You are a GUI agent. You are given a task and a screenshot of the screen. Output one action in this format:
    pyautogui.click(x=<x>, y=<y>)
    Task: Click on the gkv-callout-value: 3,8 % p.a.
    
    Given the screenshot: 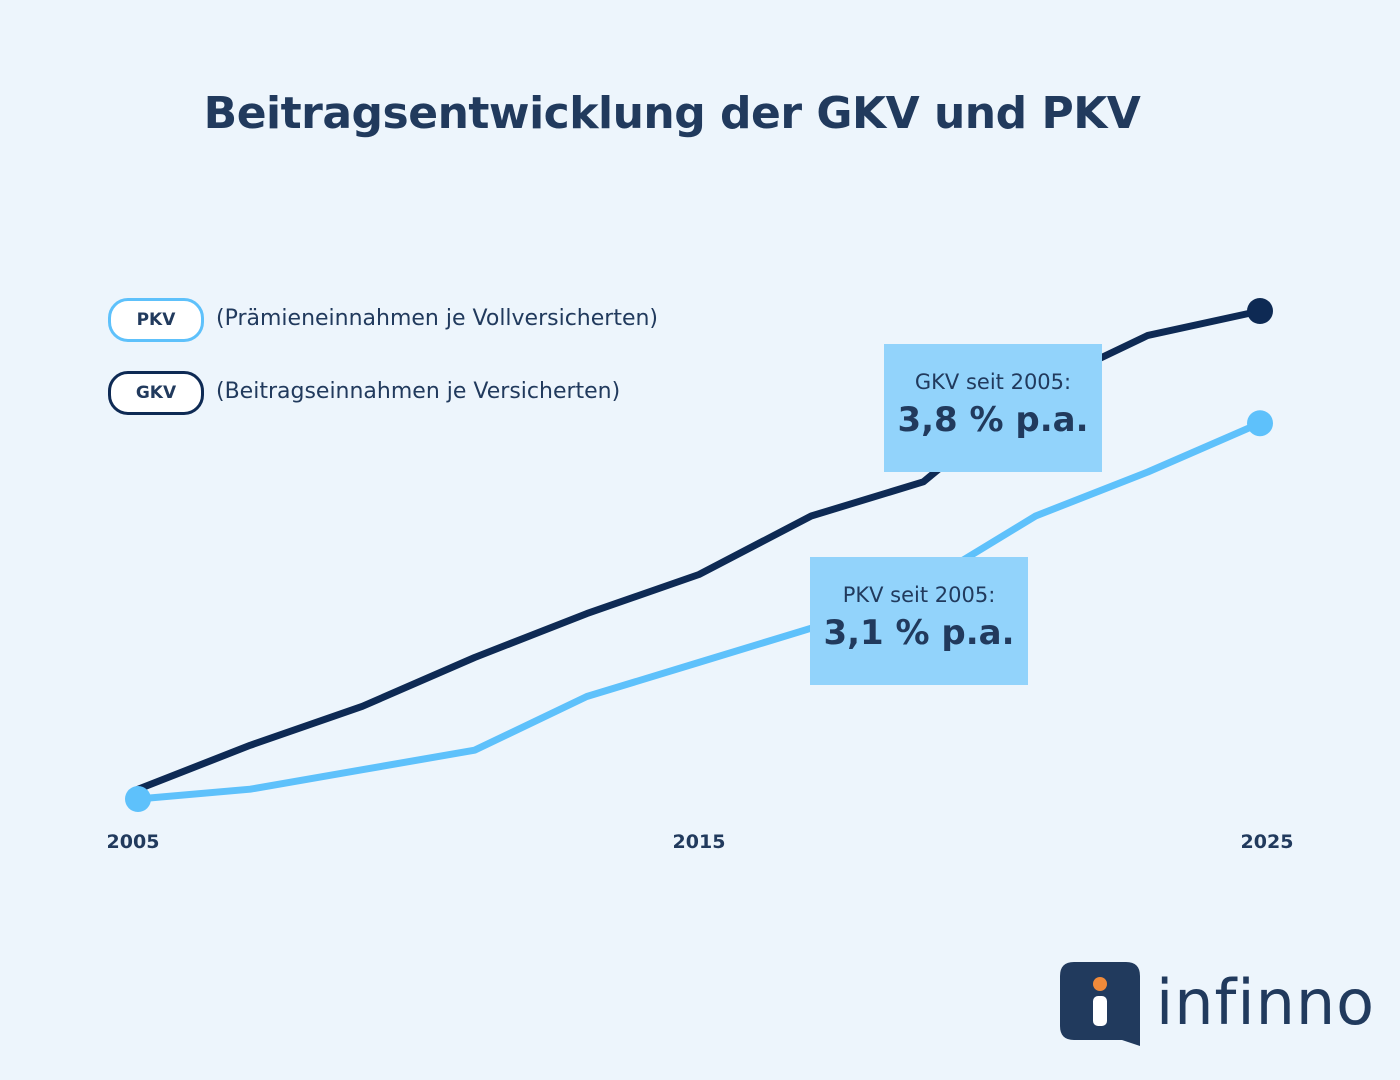 What is the action you would take?
    pyautogui.click(x=993, y=420)
    